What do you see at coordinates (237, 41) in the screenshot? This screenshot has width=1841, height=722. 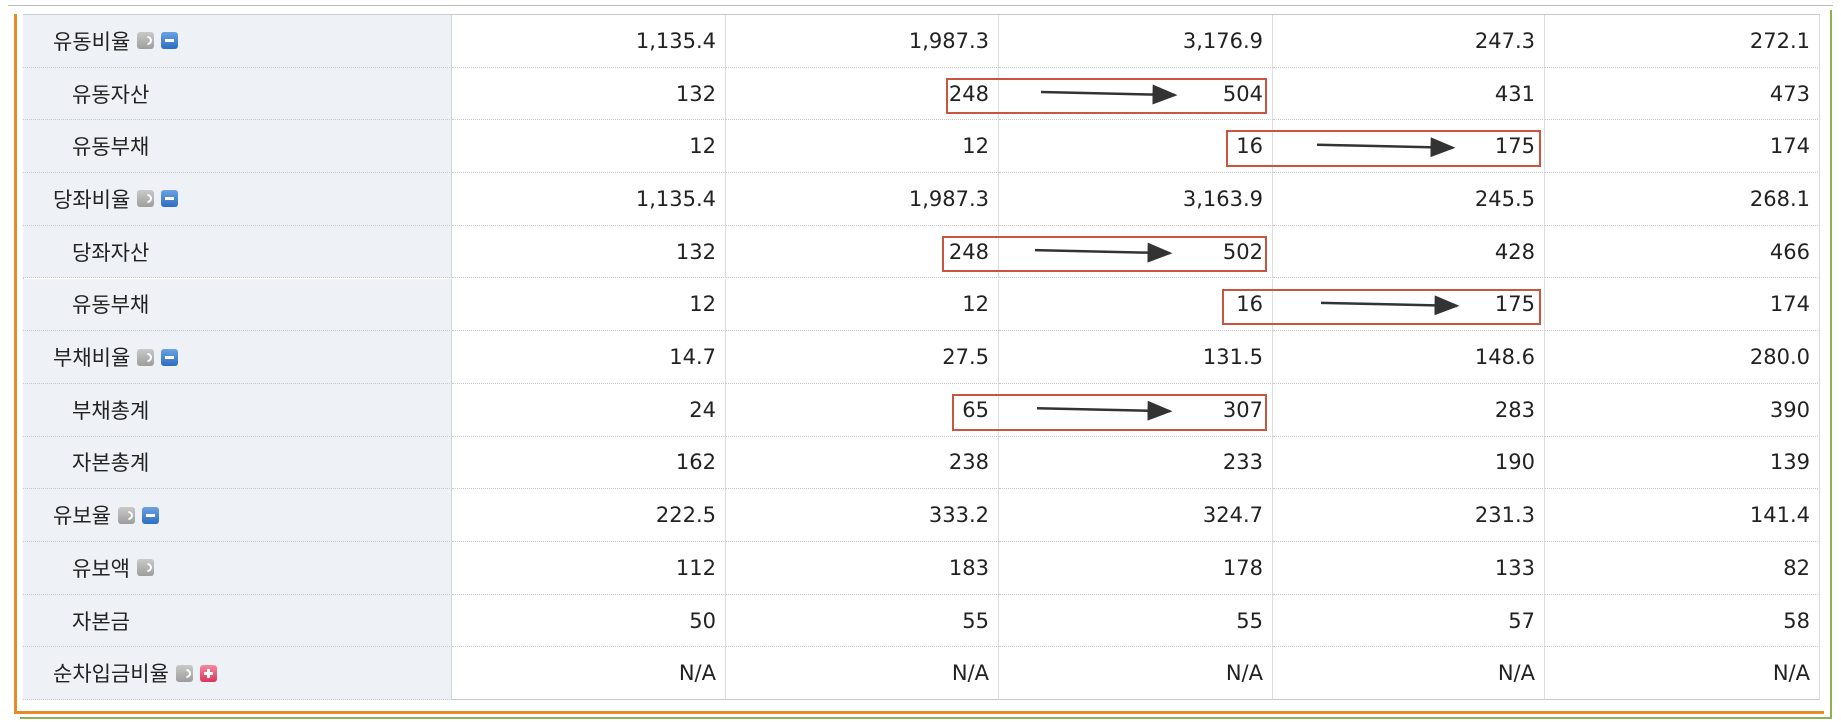 I see `row-label: 유동비율` at bounding box center [237, 41].